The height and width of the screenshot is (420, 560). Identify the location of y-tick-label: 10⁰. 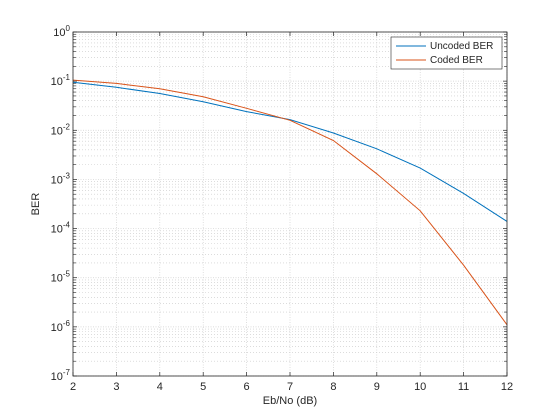
(61, 31).